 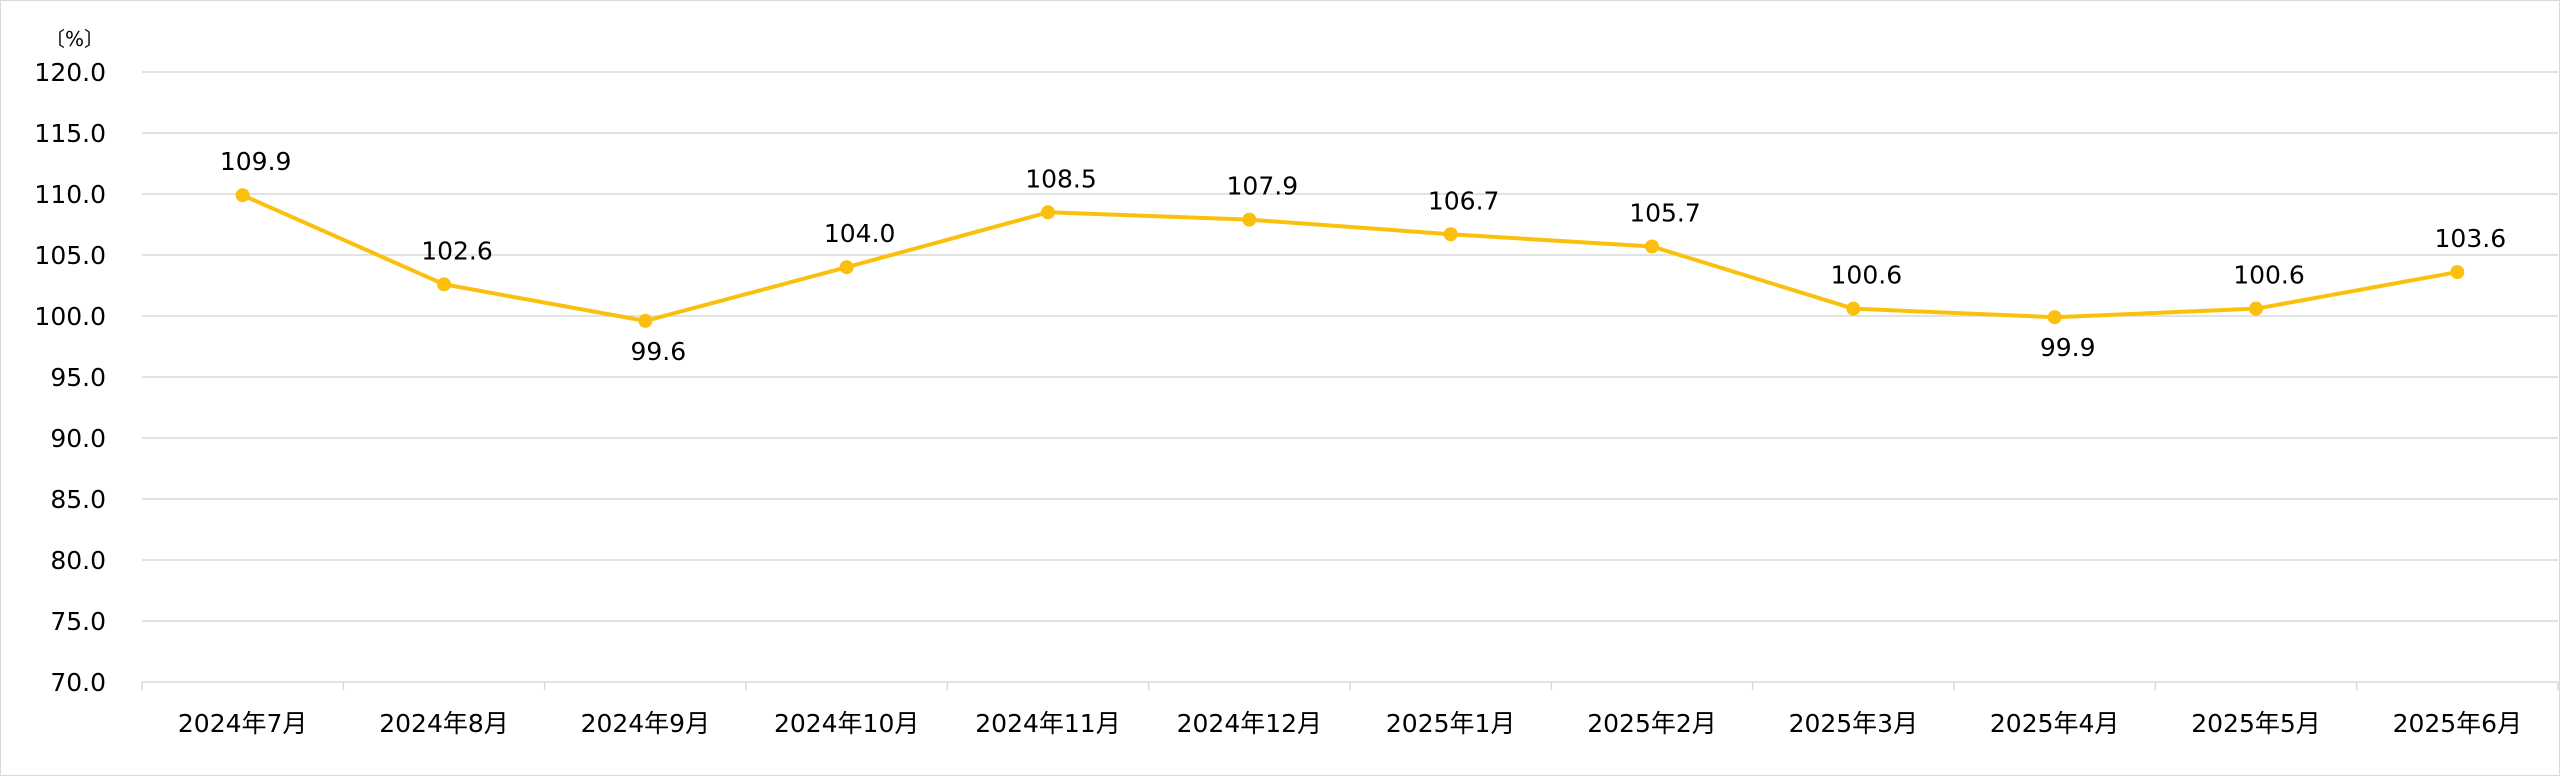 I want to click on data-label: 109.9, so click(x=256, y=161).